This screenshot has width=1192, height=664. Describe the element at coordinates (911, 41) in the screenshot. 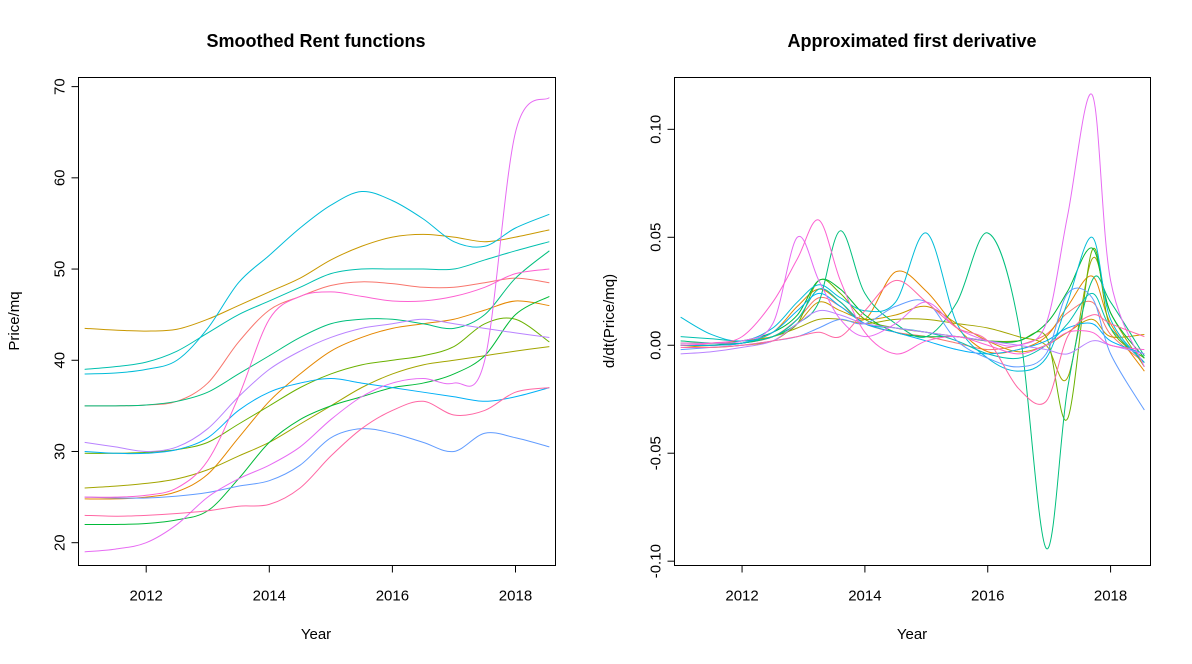

I see `chart-title: Approximated first derivative` at that location.